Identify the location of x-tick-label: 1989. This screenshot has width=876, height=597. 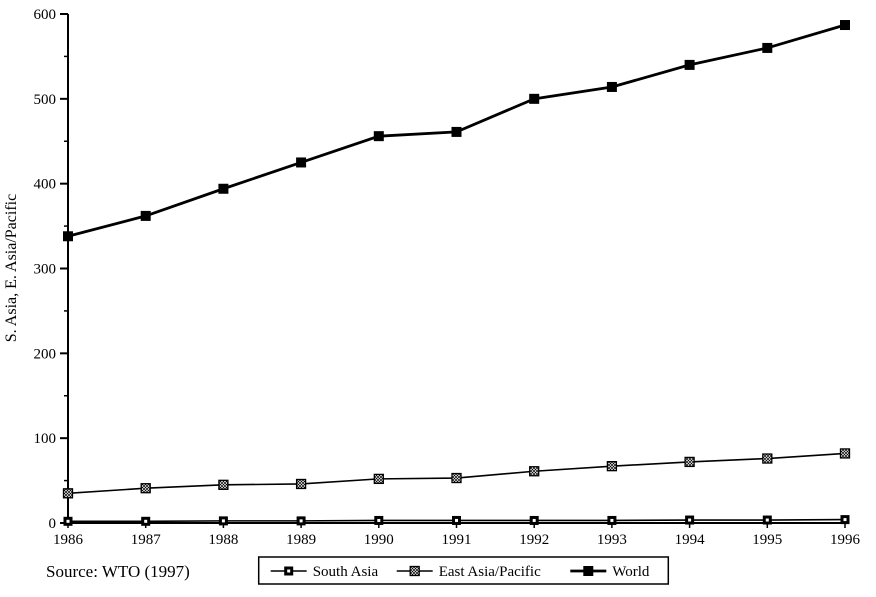
(301, 540).